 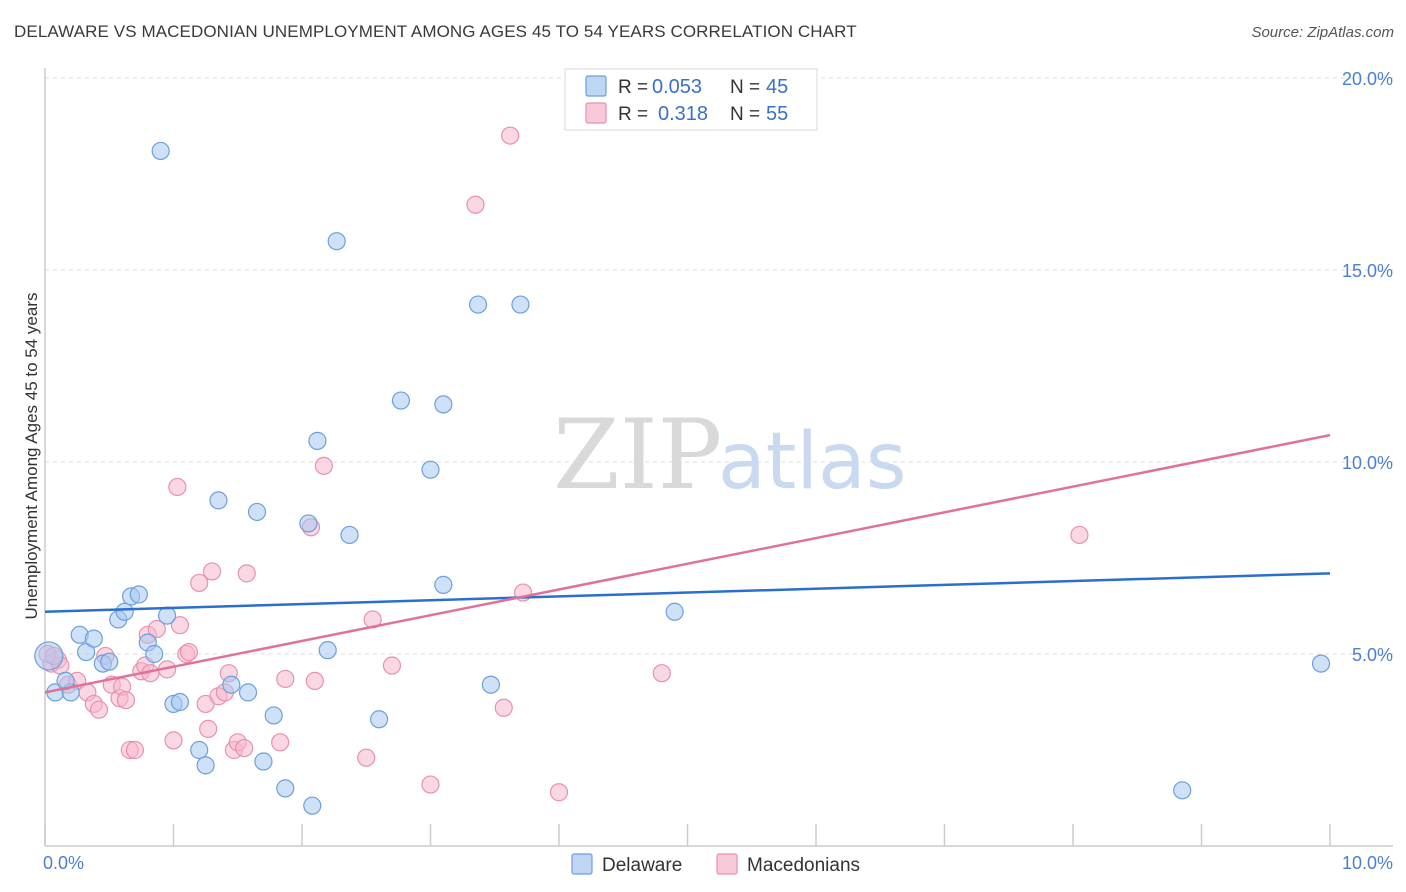 What do you see at coordinates (31, 456) in the screenshot?
I see `y-axis-label: Unemployment Among Ages 45 to 54 years` at bounding box center [31, 456].